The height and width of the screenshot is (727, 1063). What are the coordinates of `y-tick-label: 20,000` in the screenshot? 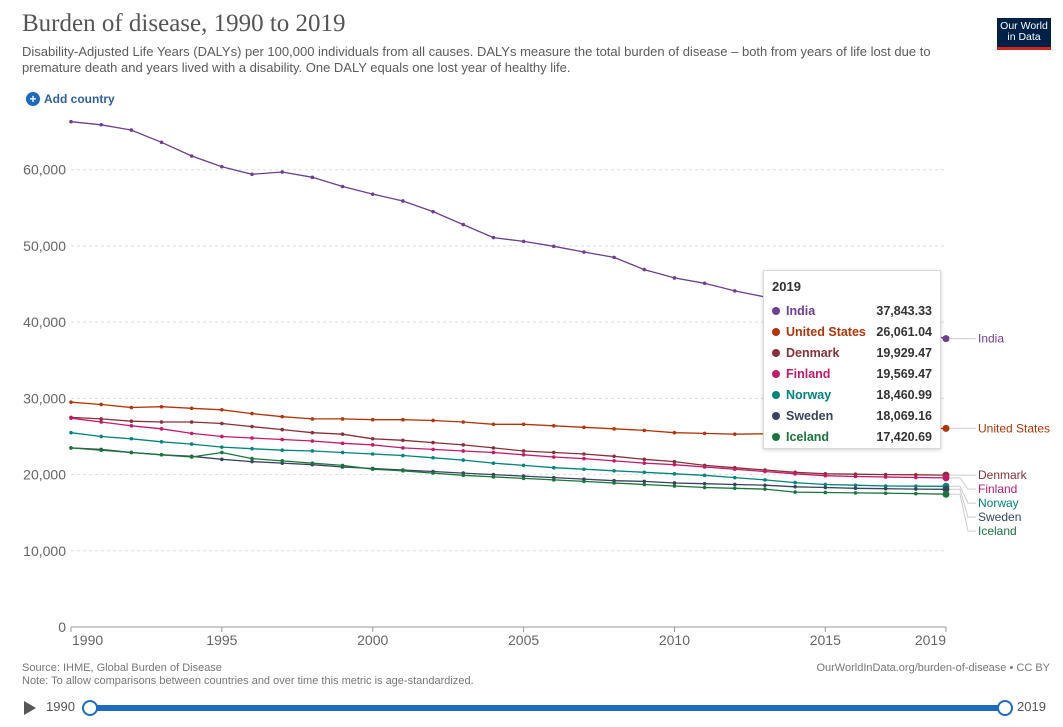 It's located at (44, 475).